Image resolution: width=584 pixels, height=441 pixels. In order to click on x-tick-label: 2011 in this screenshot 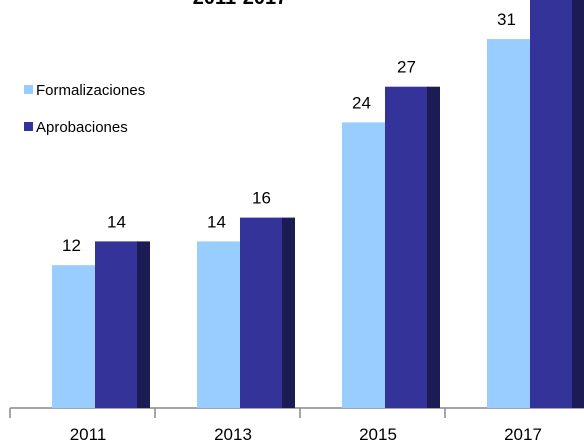, I will do `click(88, 433)`.